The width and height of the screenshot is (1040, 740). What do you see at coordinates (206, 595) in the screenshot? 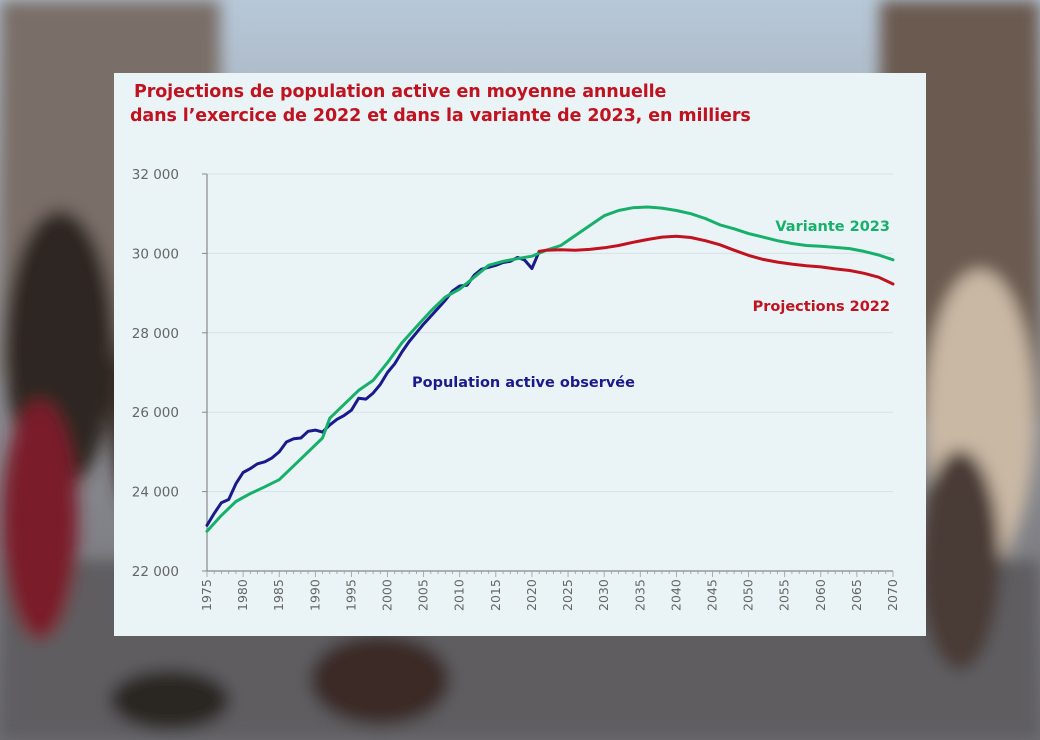
I see `x-tick-label: 1975` at bounding box center [206, 595].